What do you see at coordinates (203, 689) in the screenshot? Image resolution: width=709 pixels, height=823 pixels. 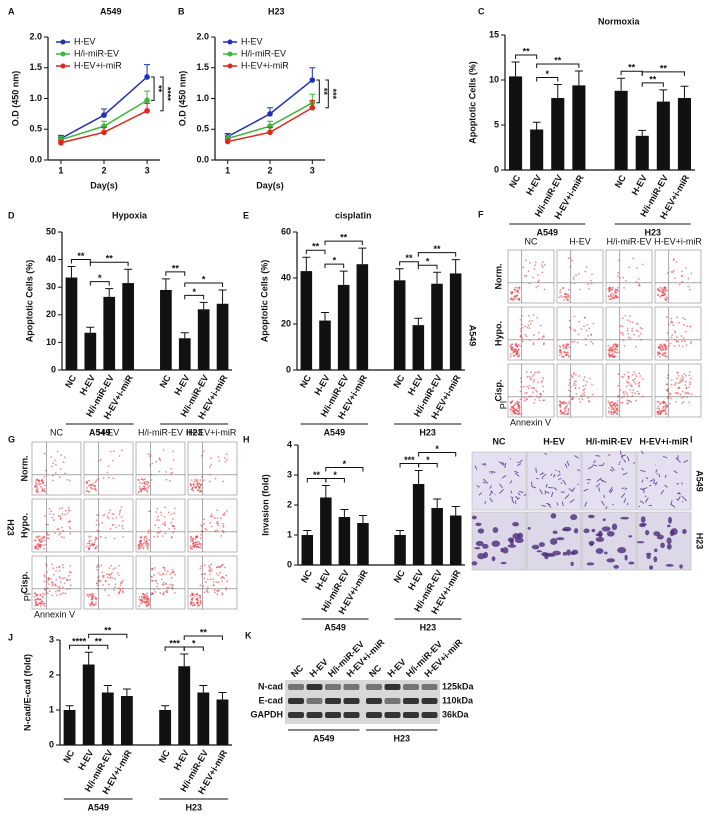 I see `error-bar` at bounding box center [203, 689].